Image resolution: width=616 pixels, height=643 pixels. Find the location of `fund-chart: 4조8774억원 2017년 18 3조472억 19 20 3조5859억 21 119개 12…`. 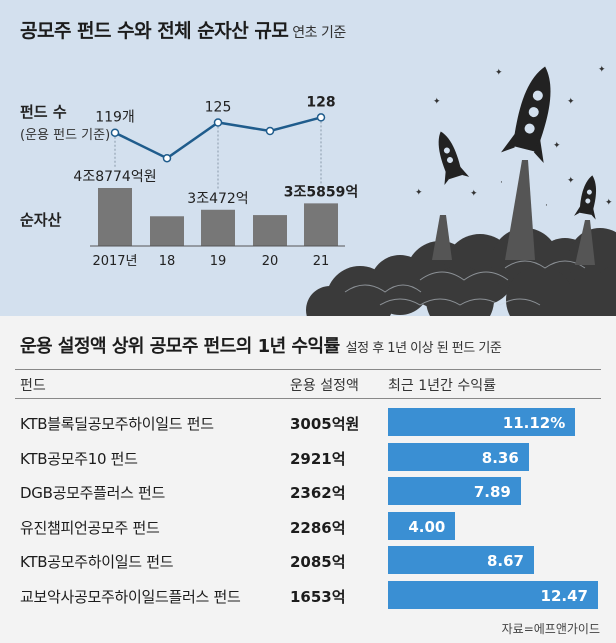

fund-chart: 4조8774억원 2017년 18 3조472억 19 20 3조5859억 21 119개 12… is located at coordinates (215, 181).